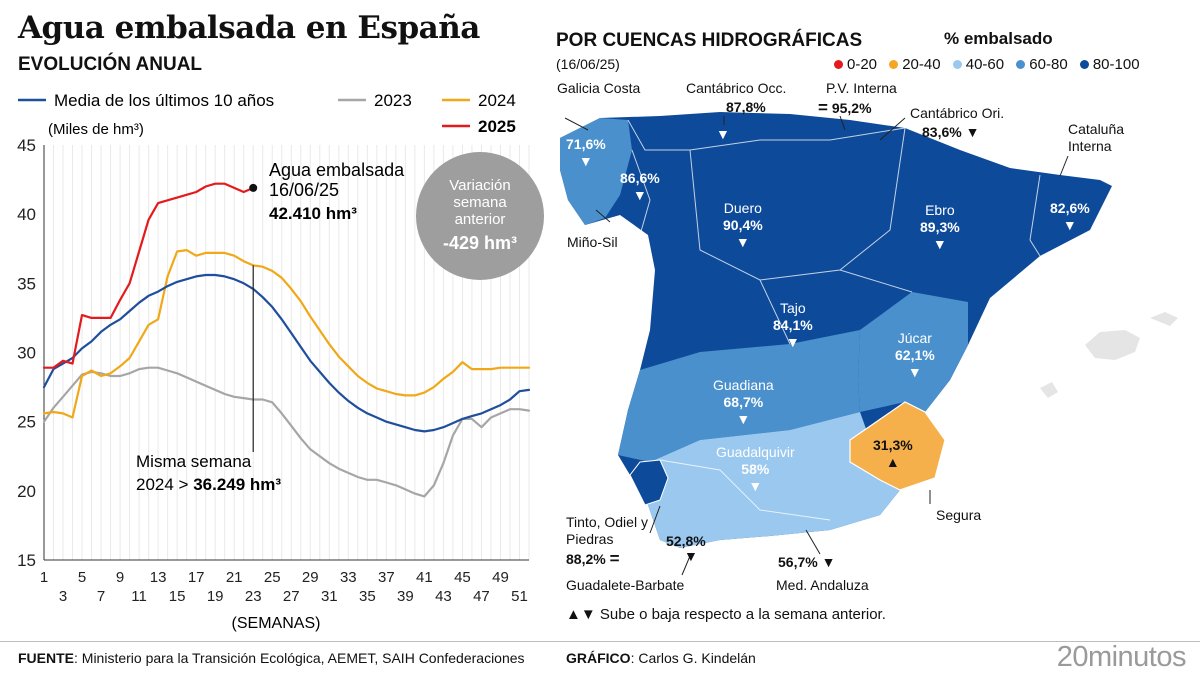  What do you see at coordinates (942, 132) in the screenshot?
I see `label-cantabrico-ori-value: 83,6%` at bounding box center [942, 132].